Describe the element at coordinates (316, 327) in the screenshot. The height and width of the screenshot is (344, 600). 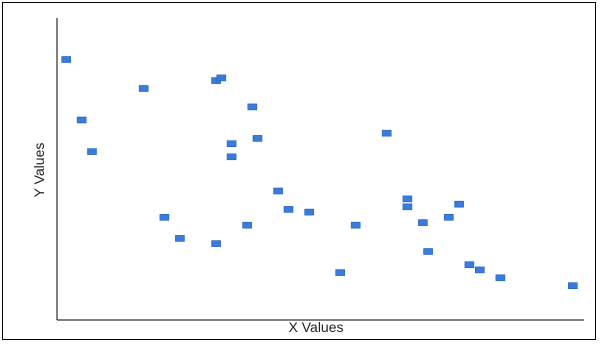
I see `x-axis-label: X Values` at that location.